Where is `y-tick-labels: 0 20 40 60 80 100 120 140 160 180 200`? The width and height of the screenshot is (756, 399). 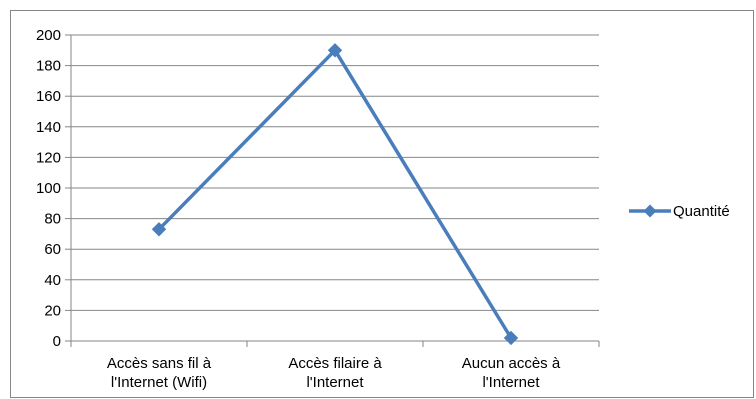
y-tick-labels: 0 20 40 60 80 100 120 140 160 180 200 is located at coordinates (48, 188).